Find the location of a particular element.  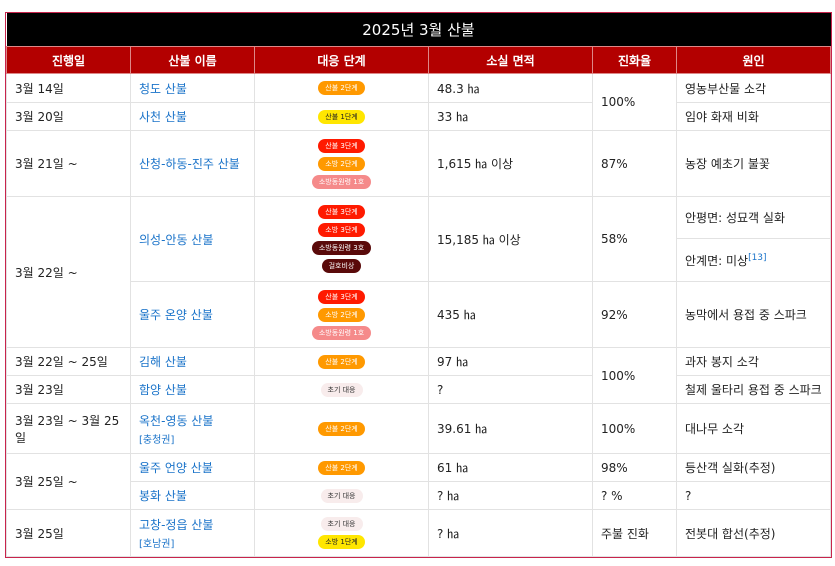

area-cell: ? is located at coordinates (510, 389).